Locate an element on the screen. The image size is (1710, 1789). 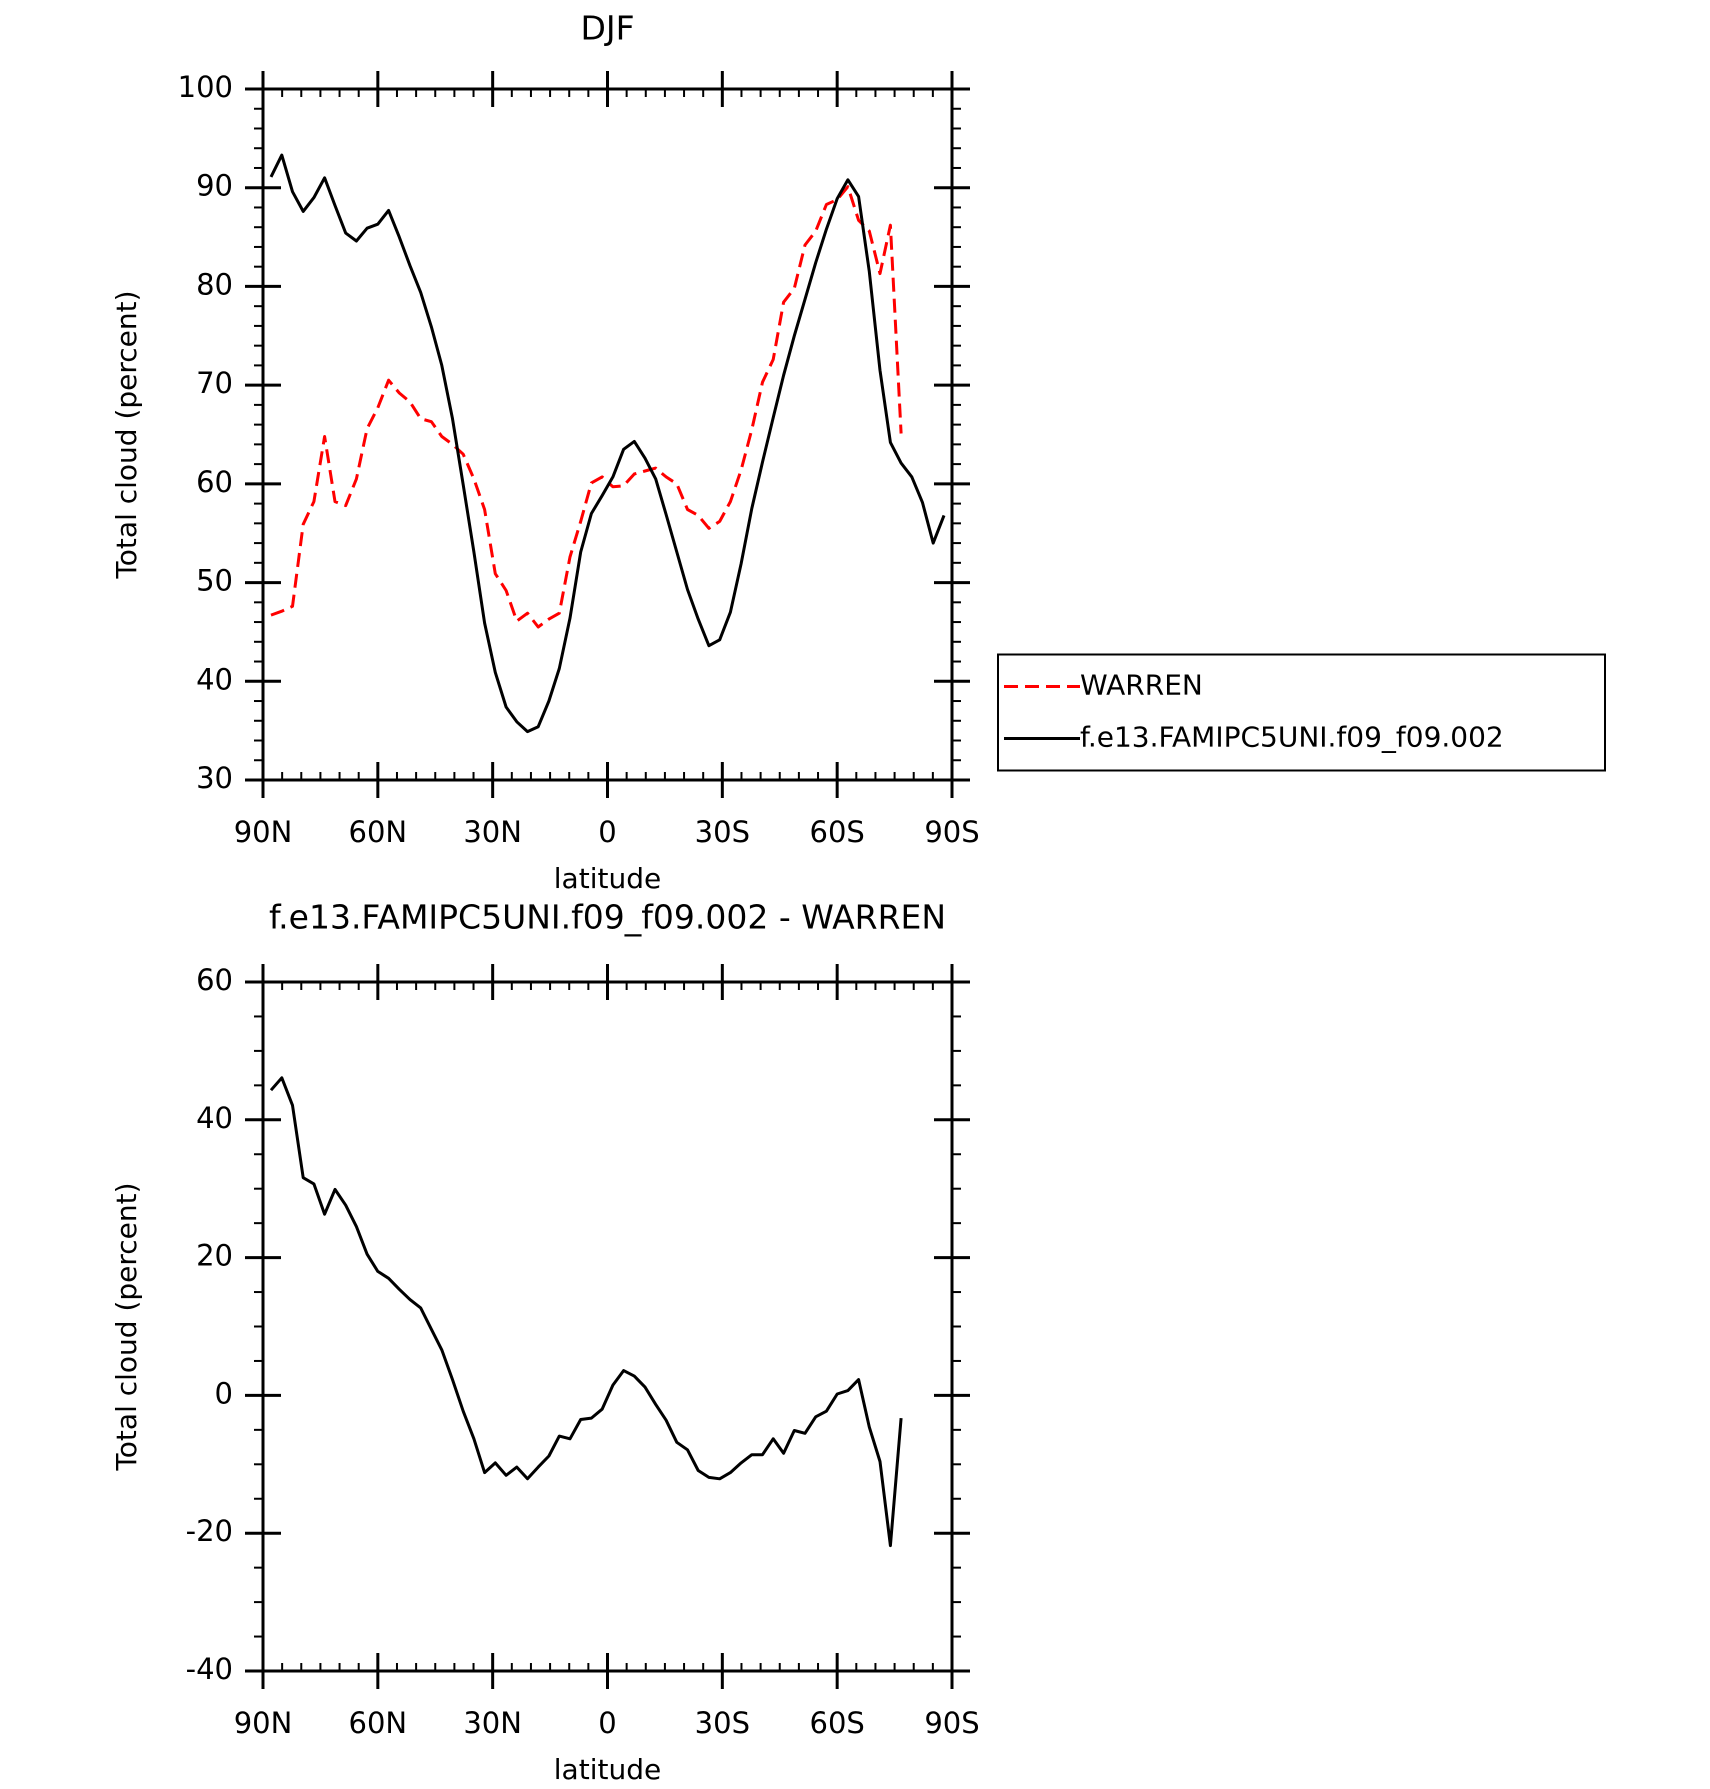
y-tick-label: -20 is located at coordinates (209, 1531).